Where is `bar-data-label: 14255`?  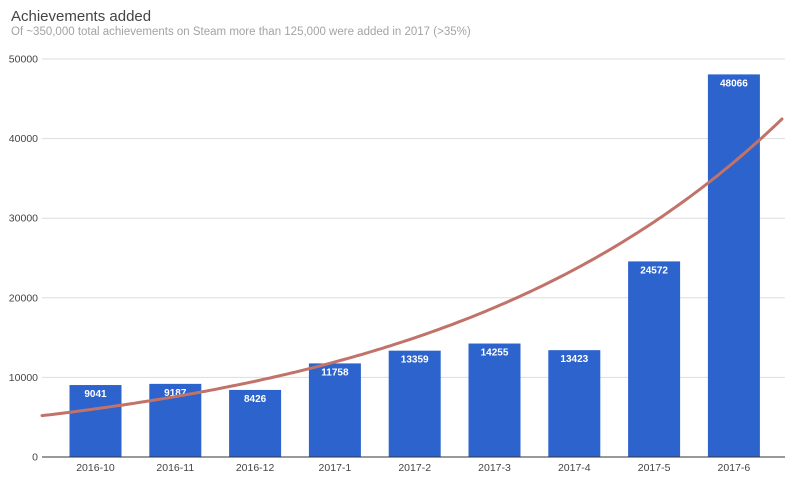 bar-data-label: 14255 is located at coordinates (495, 353).